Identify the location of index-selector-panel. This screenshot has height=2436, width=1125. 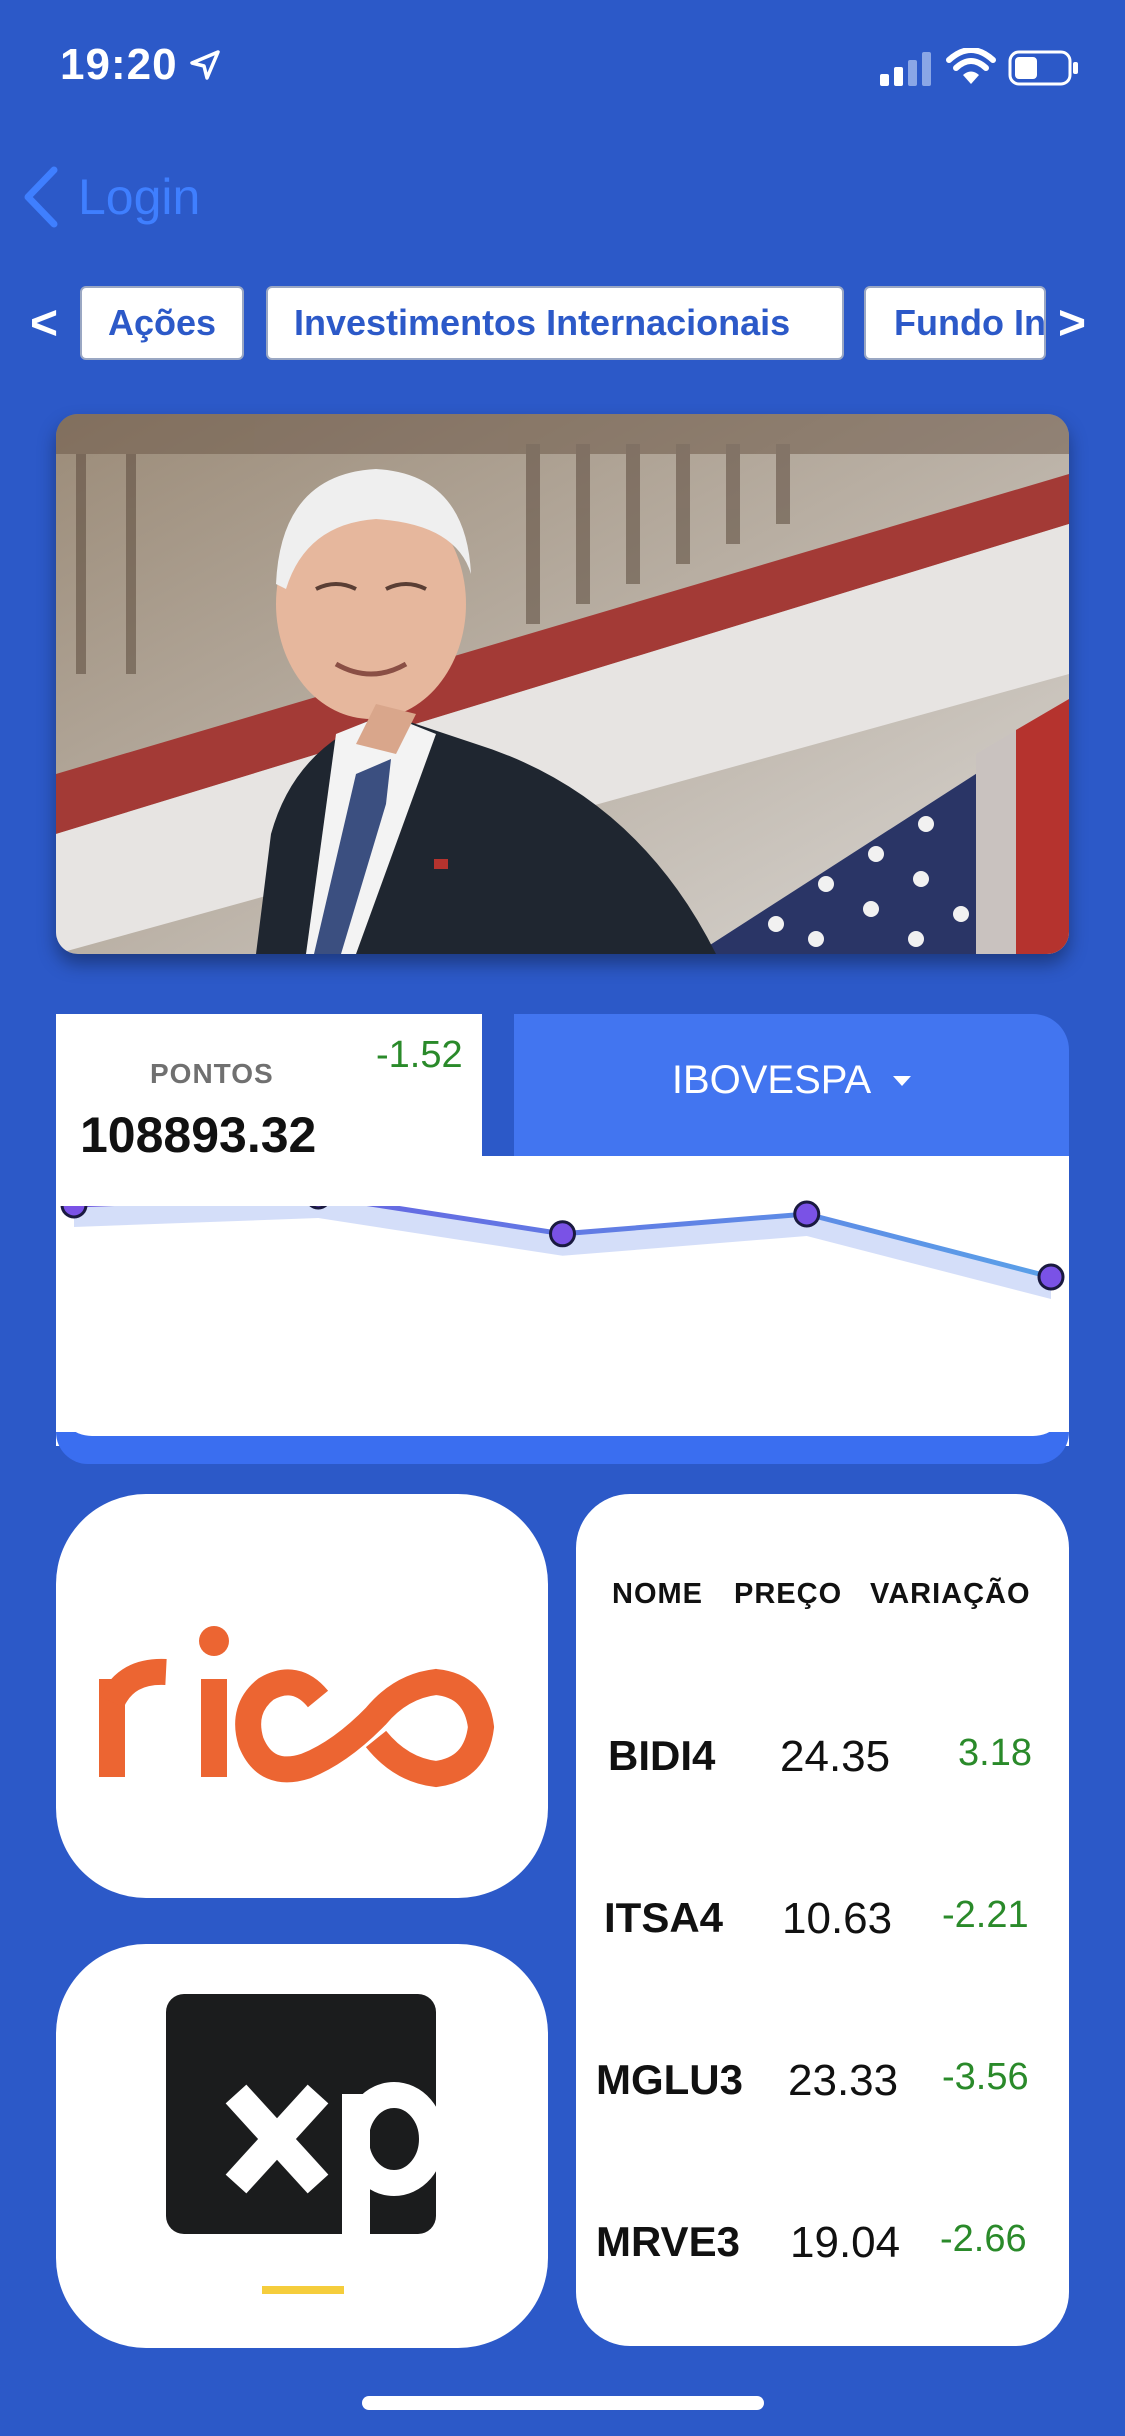
(791, 1086).